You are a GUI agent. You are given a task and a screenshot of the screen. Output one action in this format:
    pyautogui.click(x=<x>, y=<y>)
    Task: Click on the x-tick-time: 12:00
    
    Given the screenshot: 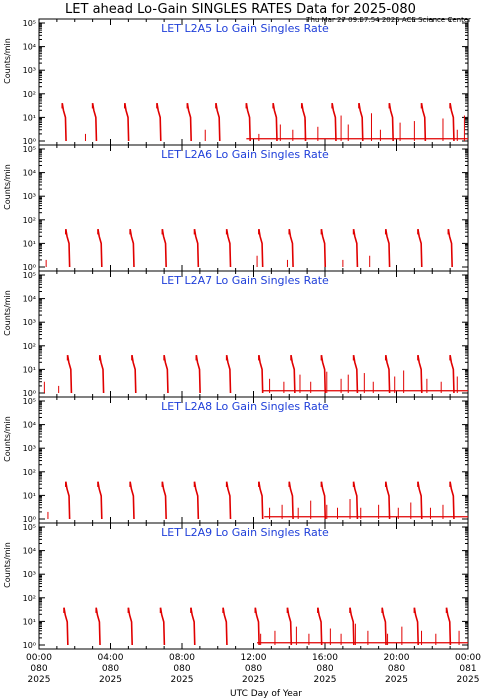 What is the action you would take?
    pyautogui.click(x=254, y=658)
    